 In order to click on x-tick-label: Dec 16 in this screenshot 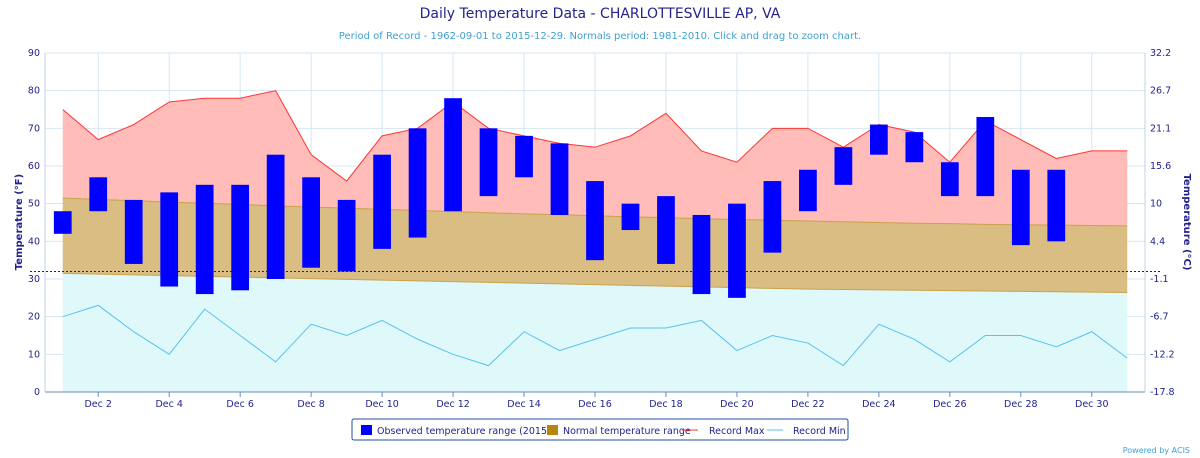, I will do `click(595, 404)`.